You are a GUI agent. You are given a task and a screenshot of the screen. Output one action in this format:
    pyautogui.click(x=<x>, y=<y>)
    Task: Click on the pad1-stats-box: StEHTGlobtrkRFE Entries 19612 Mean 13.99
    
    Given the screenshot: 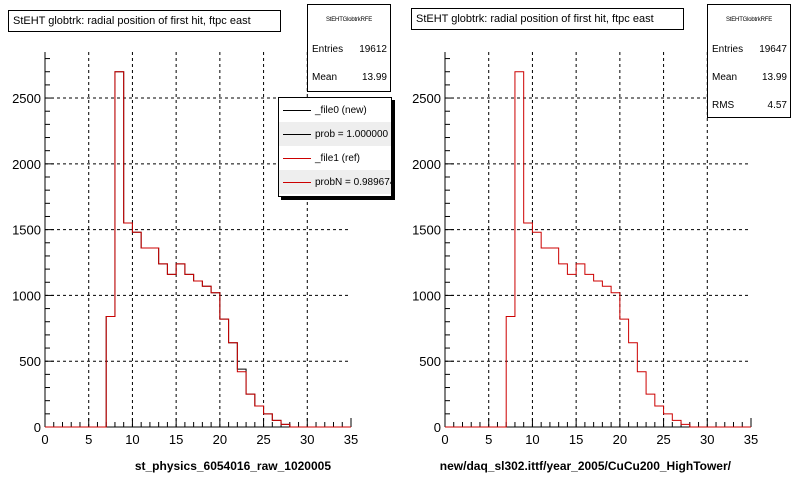 What is the action you would take?
    pyautogui.click(x=349, y=48)
    